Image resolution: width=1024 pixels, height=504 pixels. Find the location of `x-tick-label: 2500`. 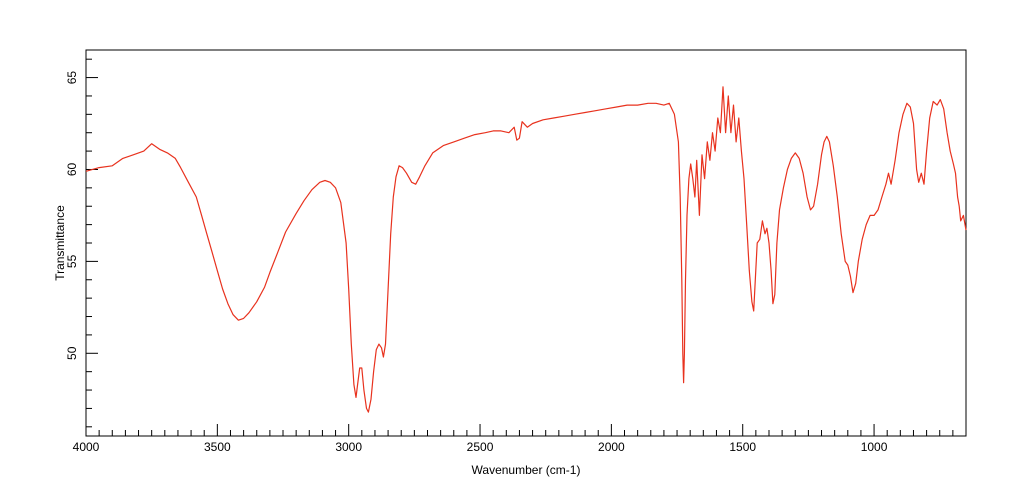

x-tick-label: 2500 is located at coordinates (480, 447).